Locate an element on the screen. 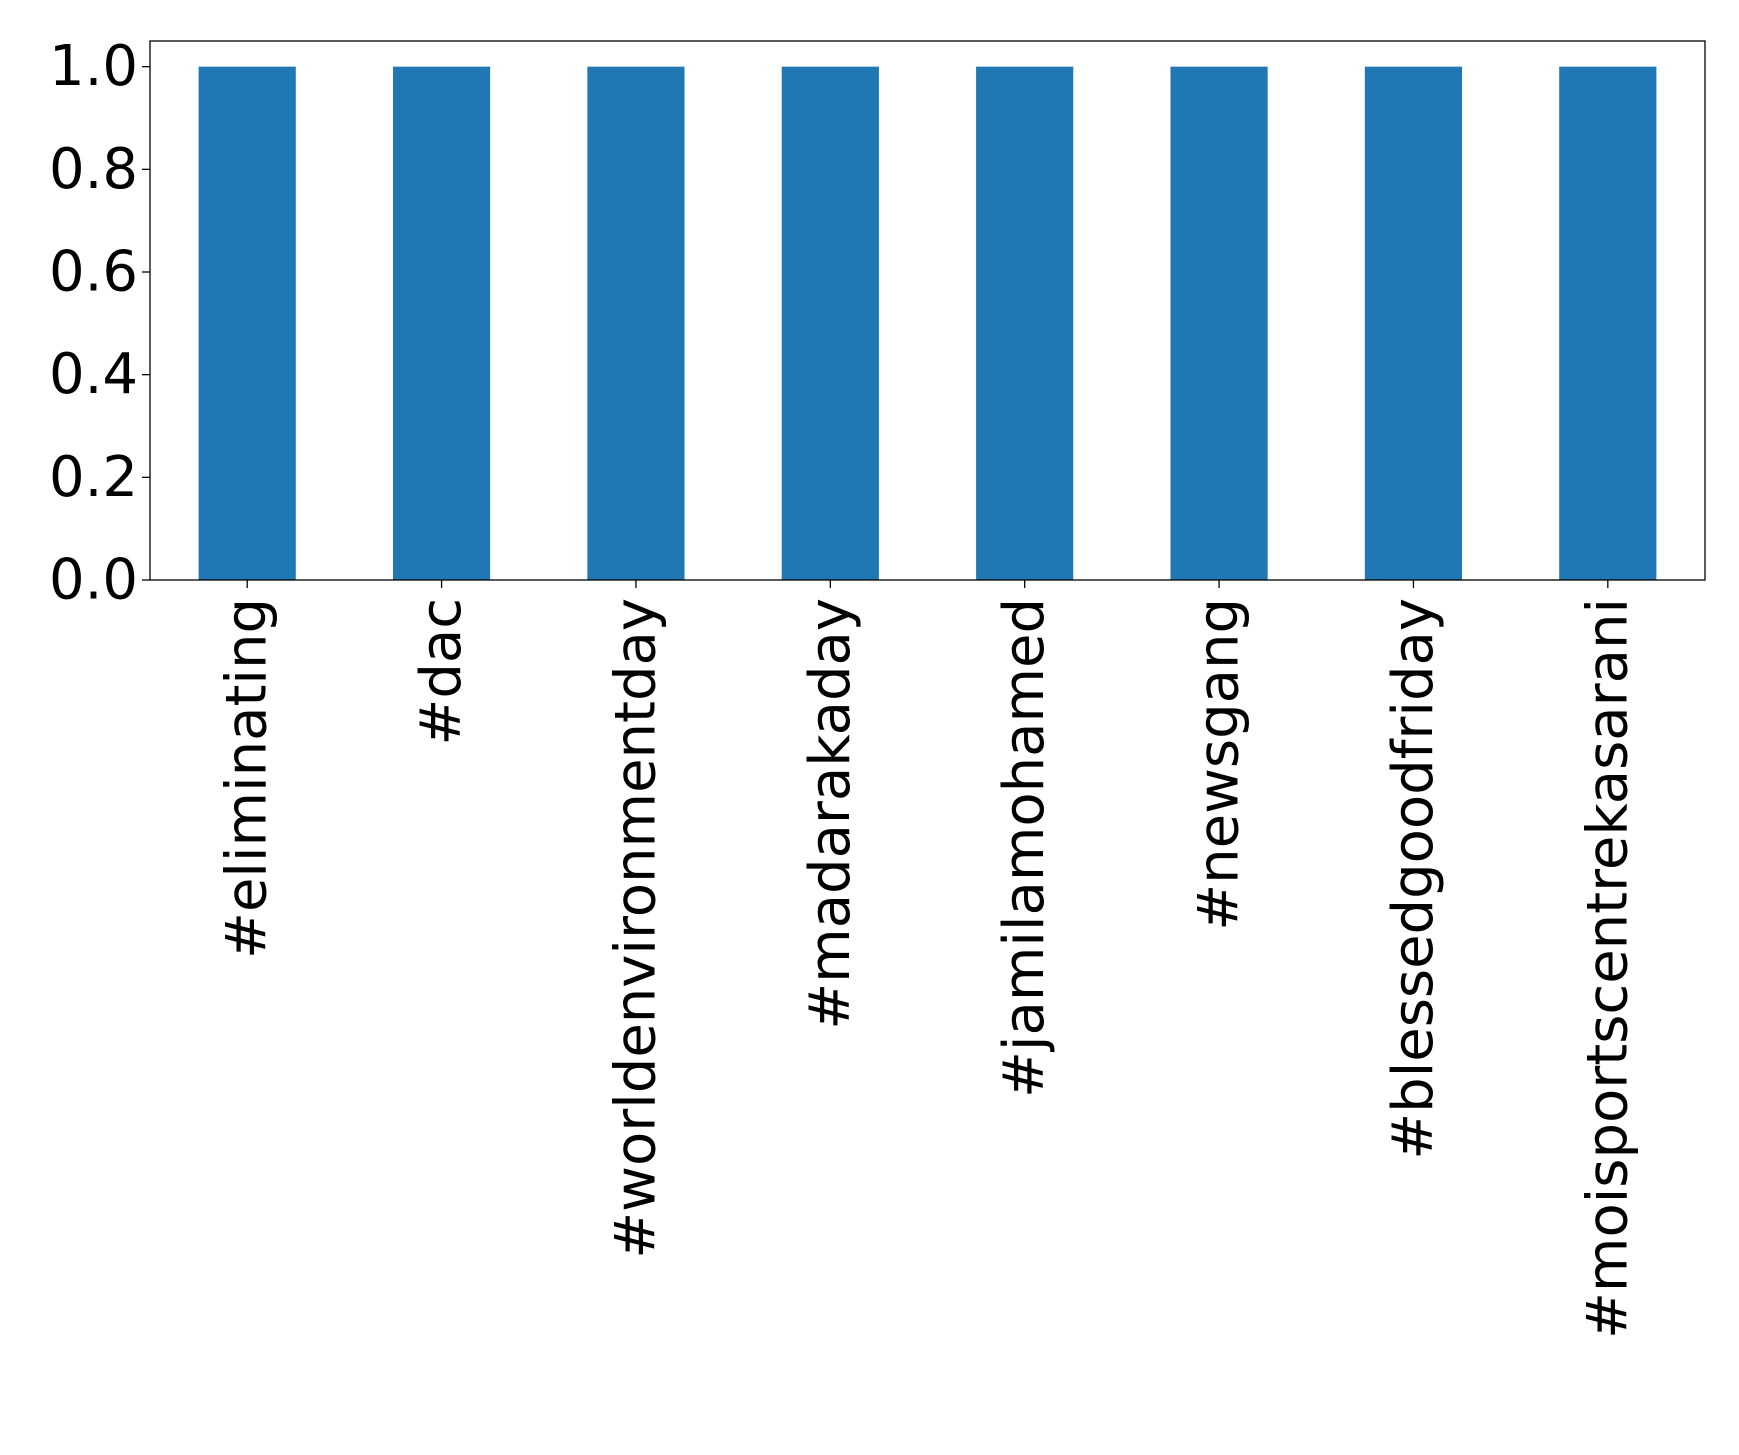  x-tick-label: #jamilamohamed is located at coordinates (1024, 848).